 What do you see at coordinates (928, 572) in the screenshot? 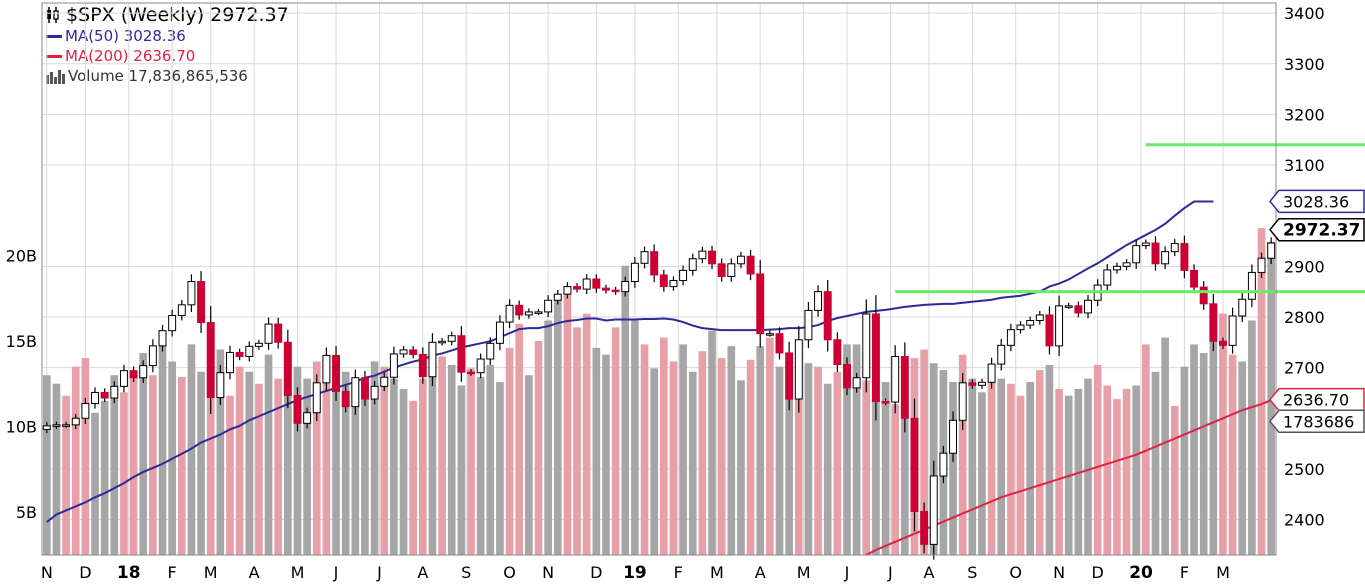
I see `time-tick-label: A` at bounding box center [928, 572].